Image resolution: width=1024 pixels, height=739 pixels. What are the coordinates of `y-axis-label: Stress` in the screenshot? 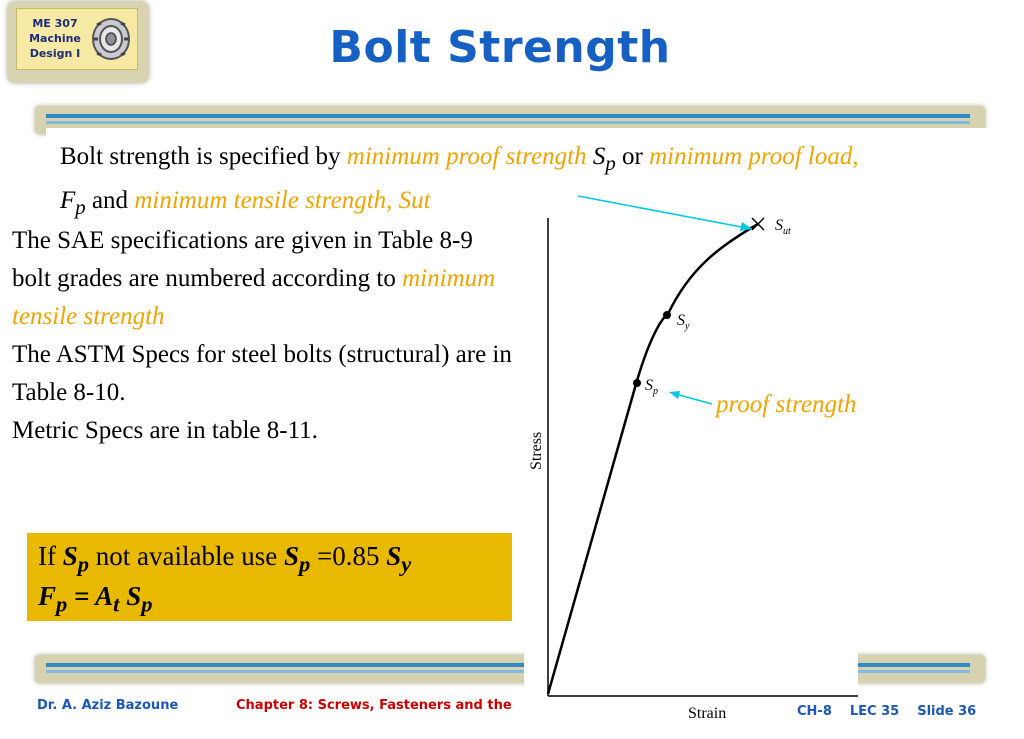 It's located at (536, 451).